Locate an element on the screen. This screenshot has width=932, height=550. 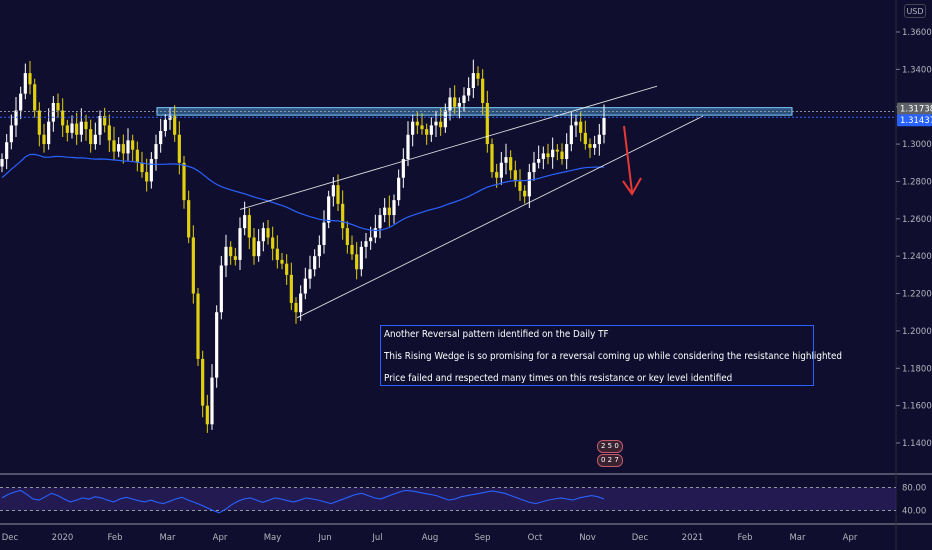
price-tick-label: 1.16000 is located at coordinates (917, 407).